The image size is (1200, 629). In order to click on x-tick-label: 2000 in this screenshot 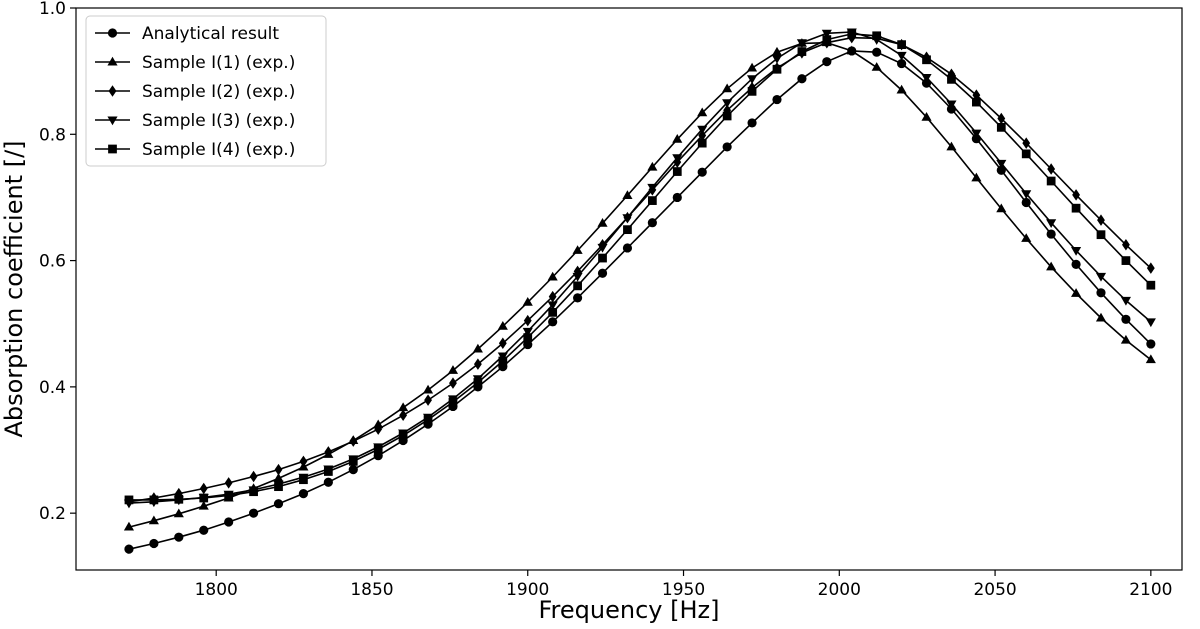, I will do `click(839, 590)`.